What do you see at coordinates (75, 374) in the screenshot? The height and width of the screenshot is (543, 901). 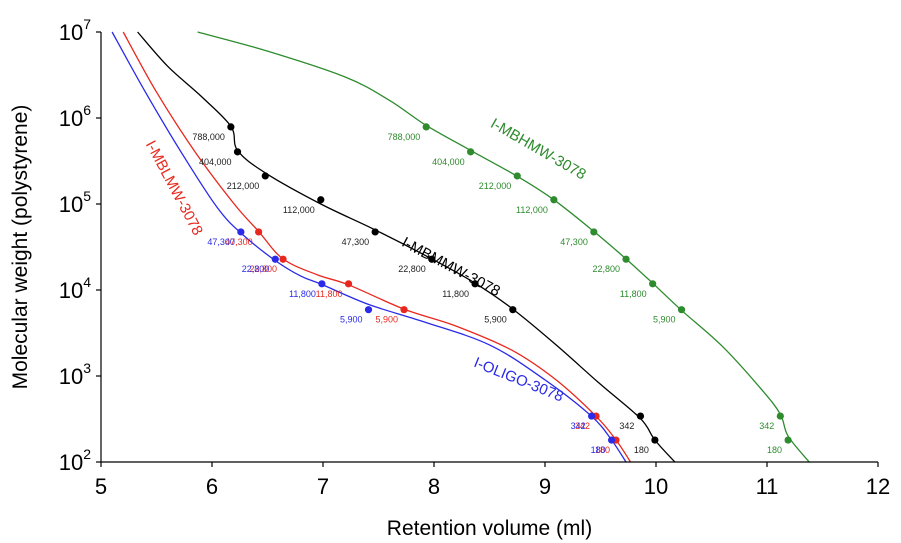 I see `y-tick-label: 10³` at bounding box center [75, 374].